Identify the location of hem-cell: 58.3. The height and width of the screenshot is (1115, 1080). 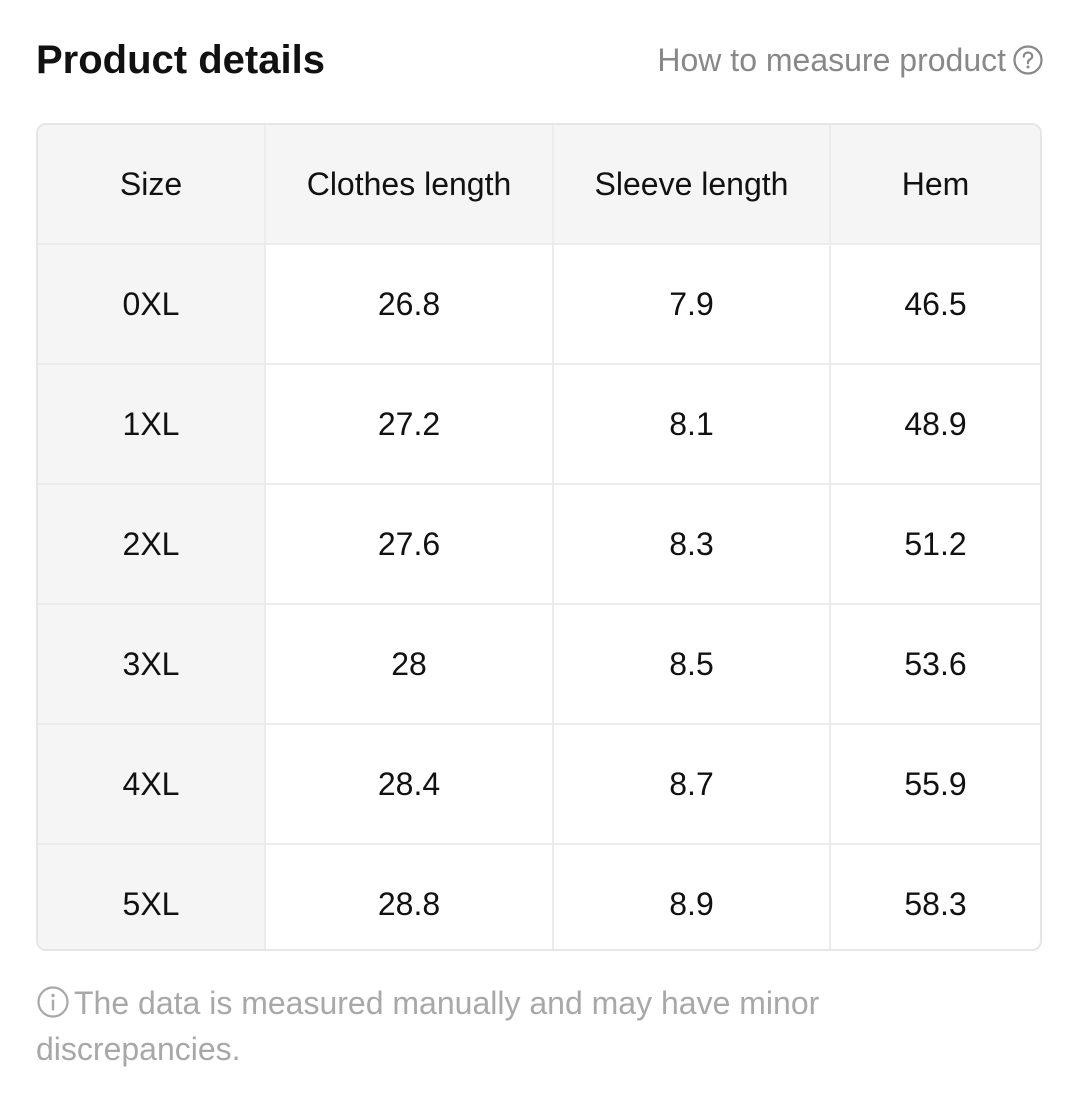
(935, 903).